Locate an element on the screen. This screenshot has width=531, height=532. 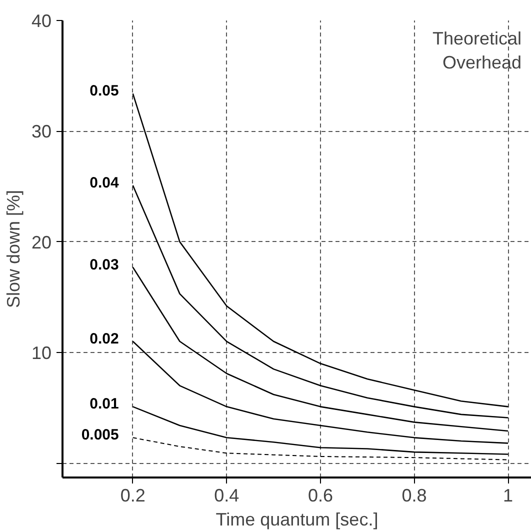
series-label: 0.02 is located at coordinates (104, 339).